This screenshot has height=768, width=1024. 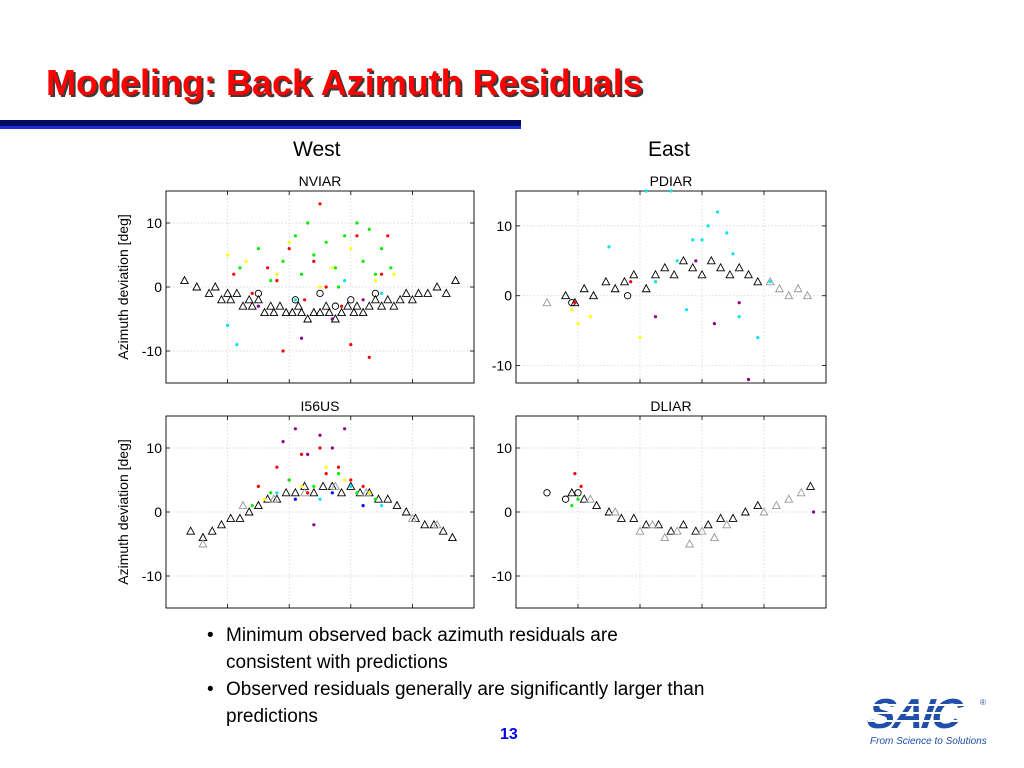 What do you see at coordinates (320, 406) in the screenshot?
I see `panel-title: I56US` at bounding box center [320, 406].